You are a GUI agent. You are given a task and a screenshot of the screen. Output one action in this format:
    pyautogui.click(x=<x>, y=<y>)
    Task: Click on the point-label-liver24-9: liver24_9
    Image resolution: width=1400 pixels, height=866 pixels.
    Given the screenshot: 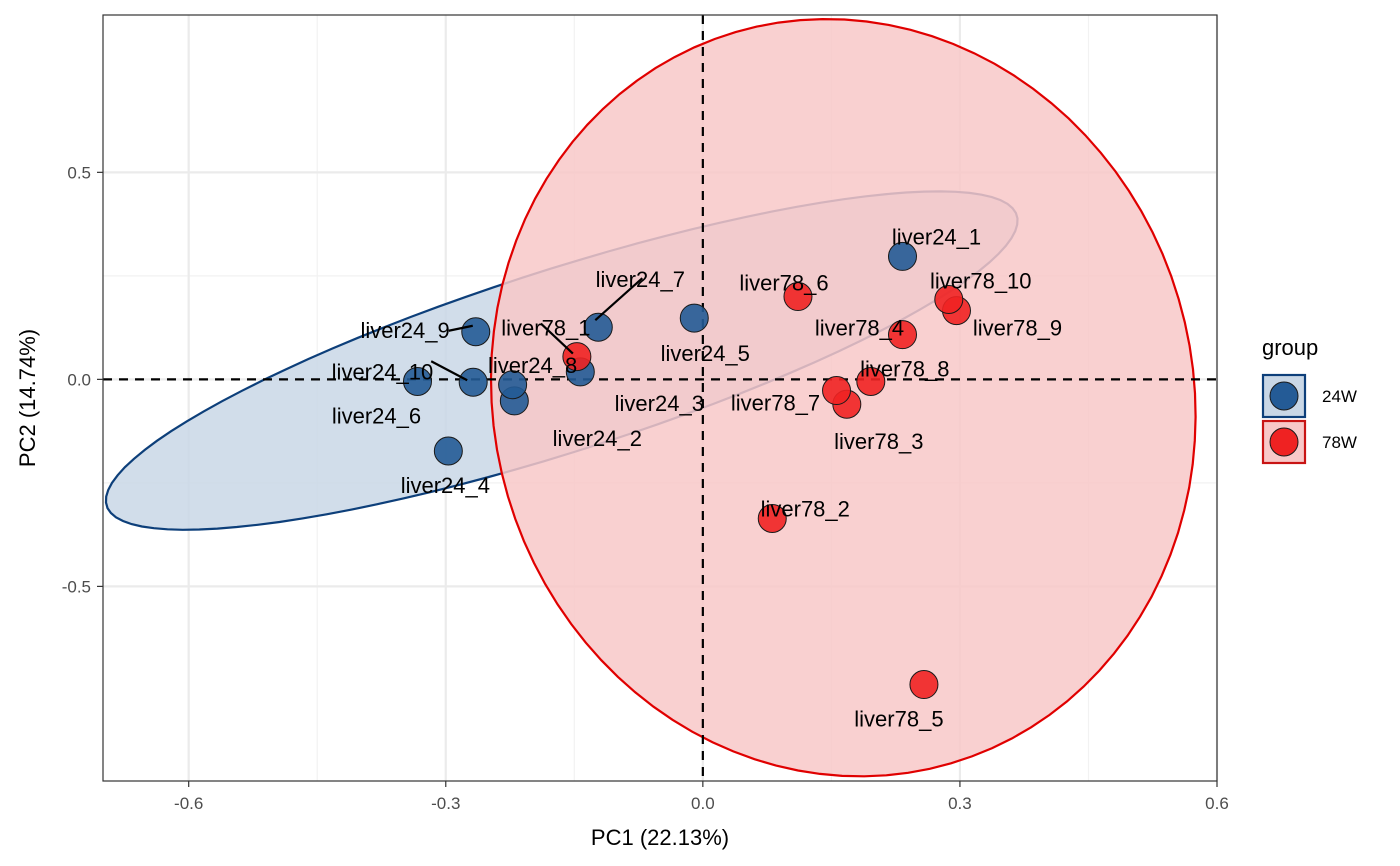 What is the action you would take?
    pyautogui.click(x=404, y=330)
    